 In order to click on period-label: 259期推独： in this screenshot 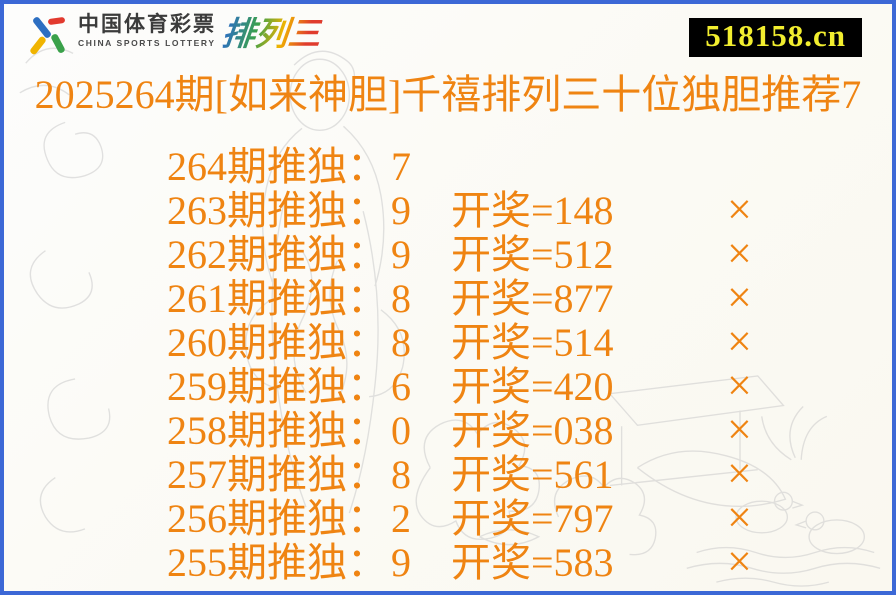, I will do `click(277, 386)`.